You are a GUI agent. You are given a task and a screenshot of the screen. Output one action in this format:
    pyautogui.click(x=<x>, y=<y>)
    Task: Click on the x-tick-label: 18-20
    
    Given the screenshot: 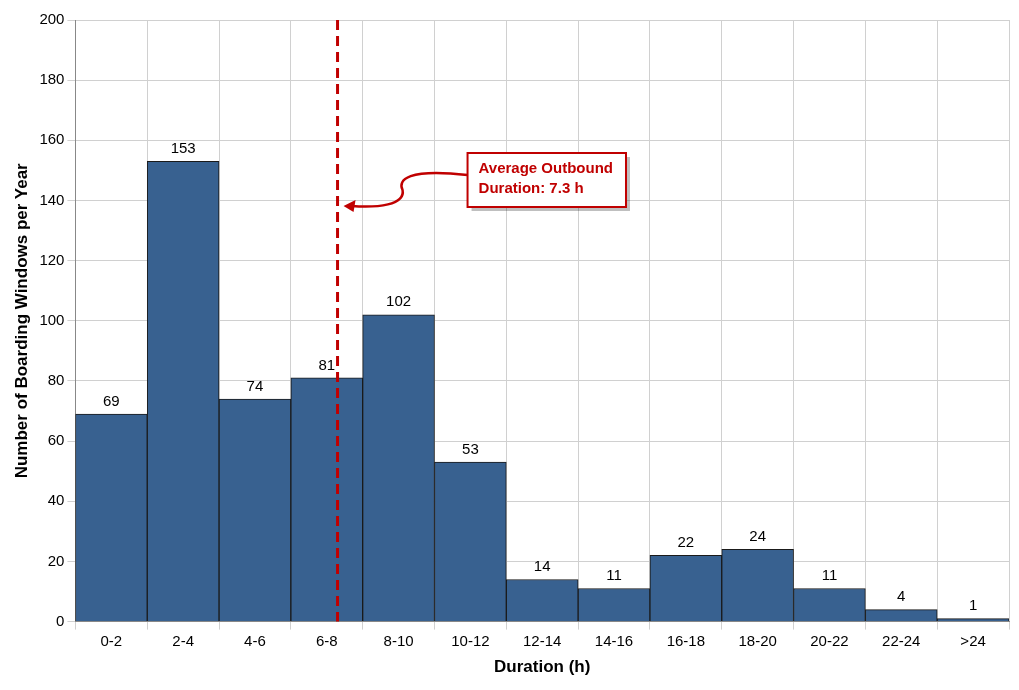 What is the action you would take?
    pyautogui.click(x=757, y=640)
    